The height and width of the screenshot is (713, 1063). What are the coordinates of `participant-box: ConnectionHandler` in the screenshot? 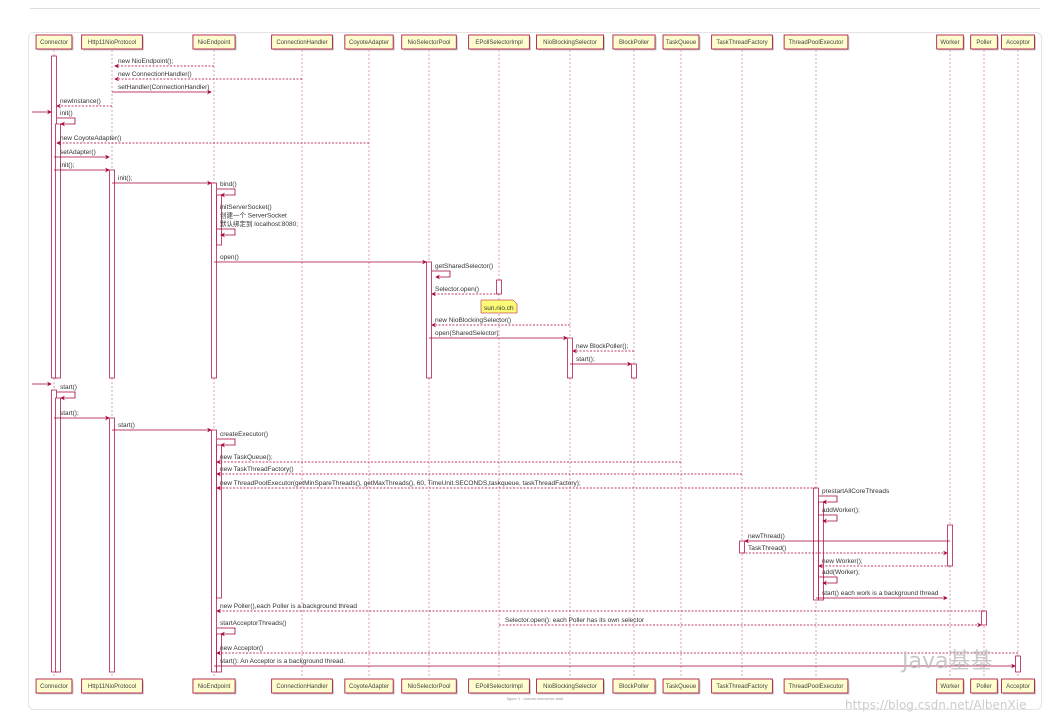 It's located at (302, 42).